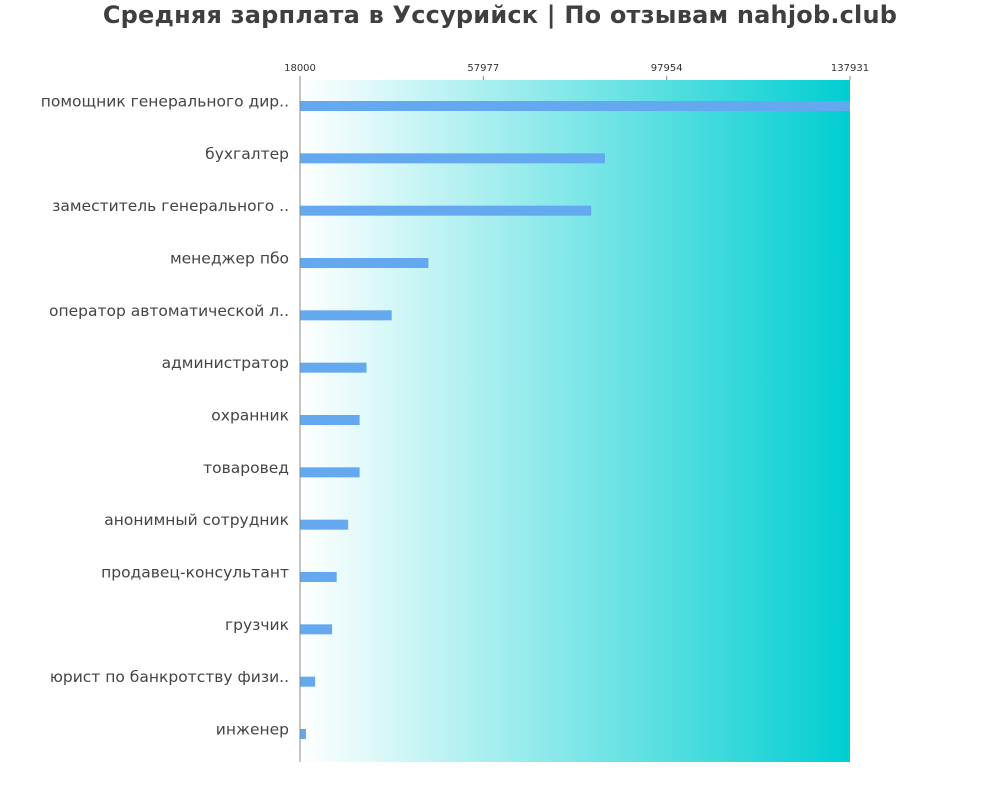 This screenshot has height=800, width=1000. Describe the element at coordinates (195, 573) in the screenshot. I see `category-label: продавец-консультант` at that location.